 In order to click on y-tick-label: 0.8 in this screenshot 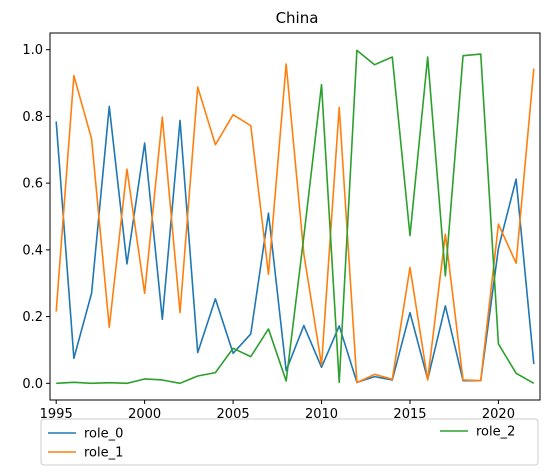, I will do `click(32, 117)`.